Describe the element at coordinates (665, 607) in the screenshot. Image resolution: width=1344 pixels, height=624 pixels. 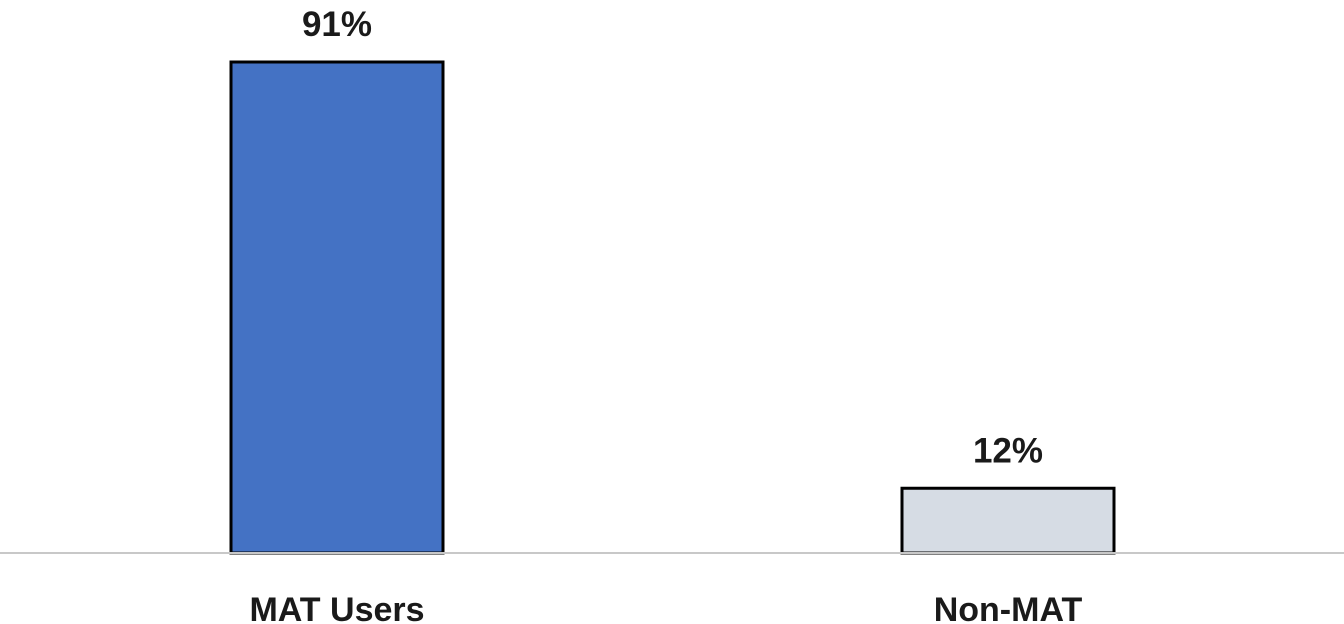
I see `category-labels-group: MAT Users Non-MAT` at that location.